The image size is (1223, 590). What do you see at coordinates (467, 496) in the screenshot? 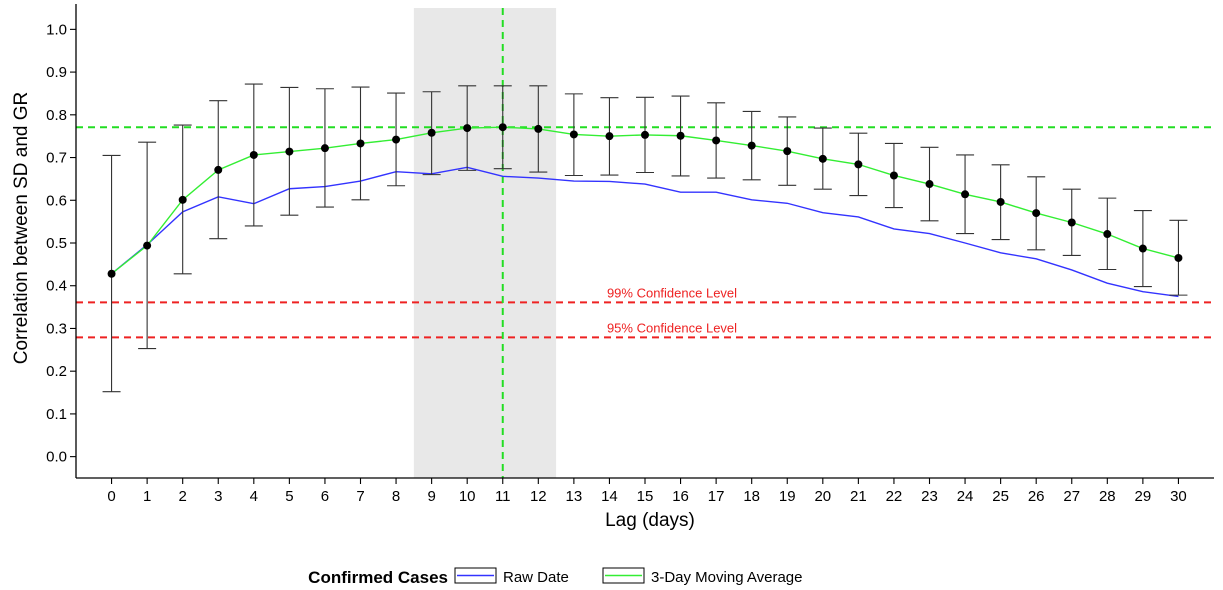
I see `x-tick-label-10: 10` at bounding box center [467, 496].